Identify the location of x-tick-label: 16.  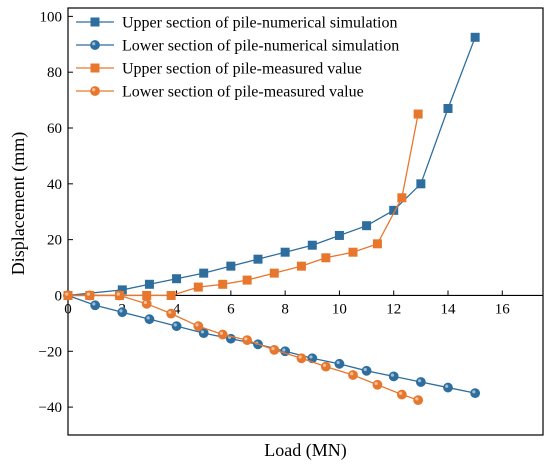
(503, 309).